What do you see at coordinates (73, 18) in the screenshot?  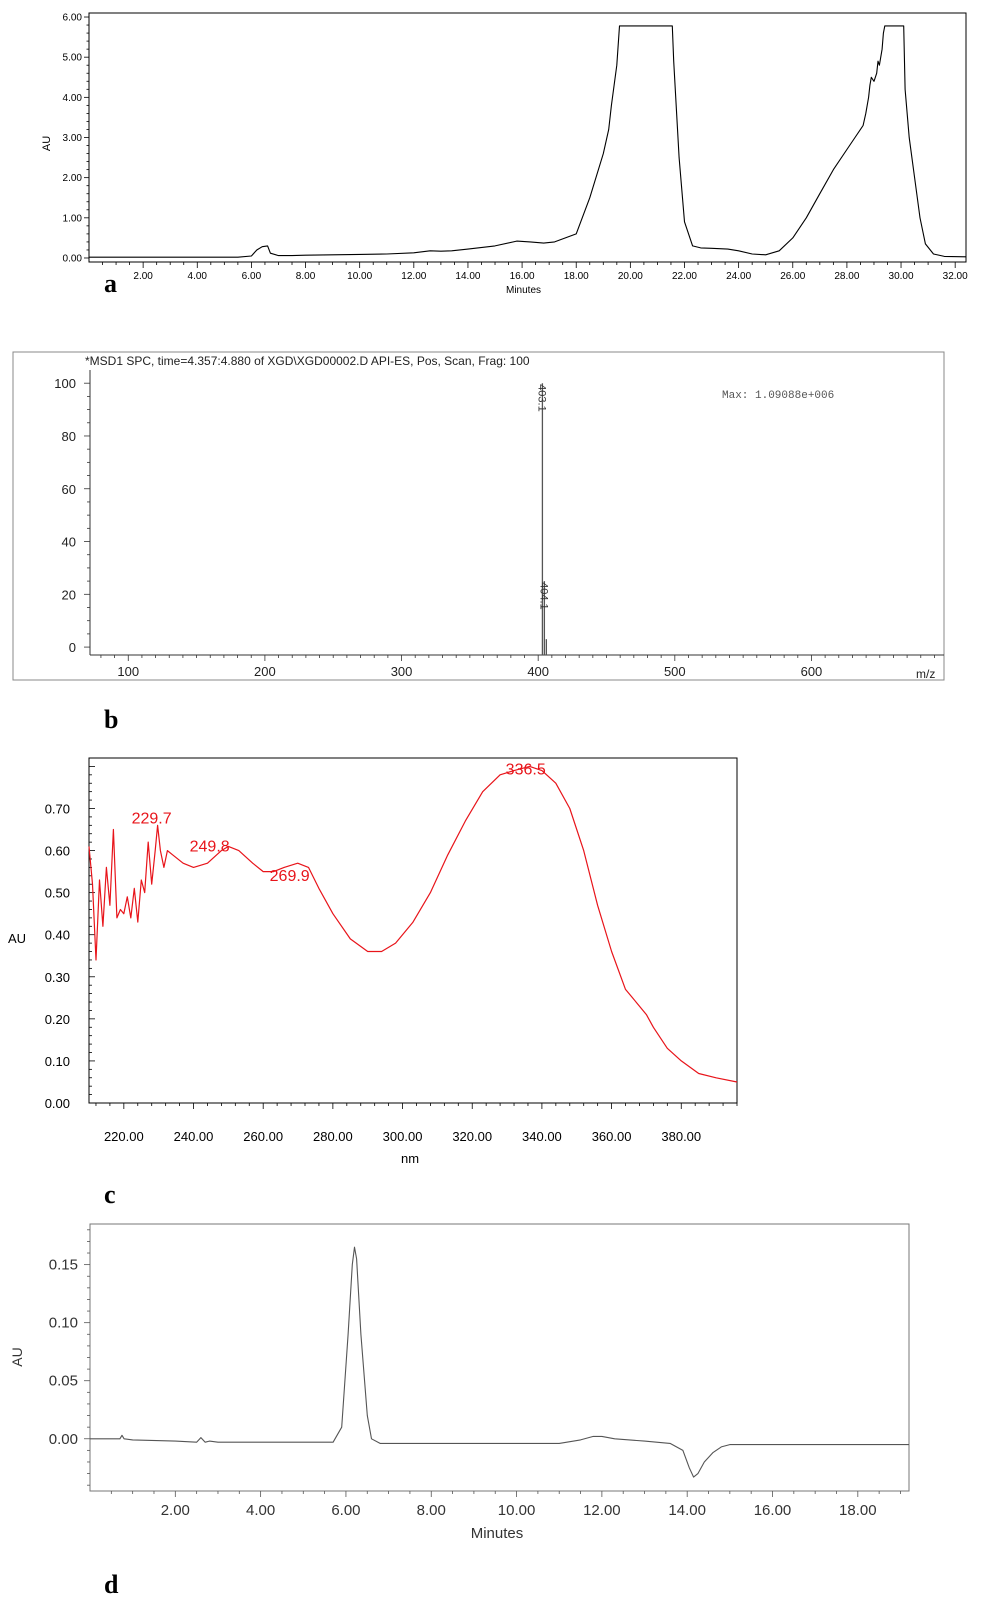 I see `y-tick-label: 6.00` at bounding box center [73, 18].